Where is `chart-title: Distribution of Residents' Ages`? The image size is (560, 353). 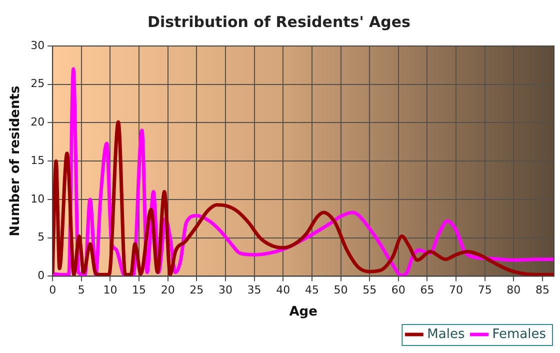
chart-title: Distribution of Residents' Ages is located at coordinates (279, 21).